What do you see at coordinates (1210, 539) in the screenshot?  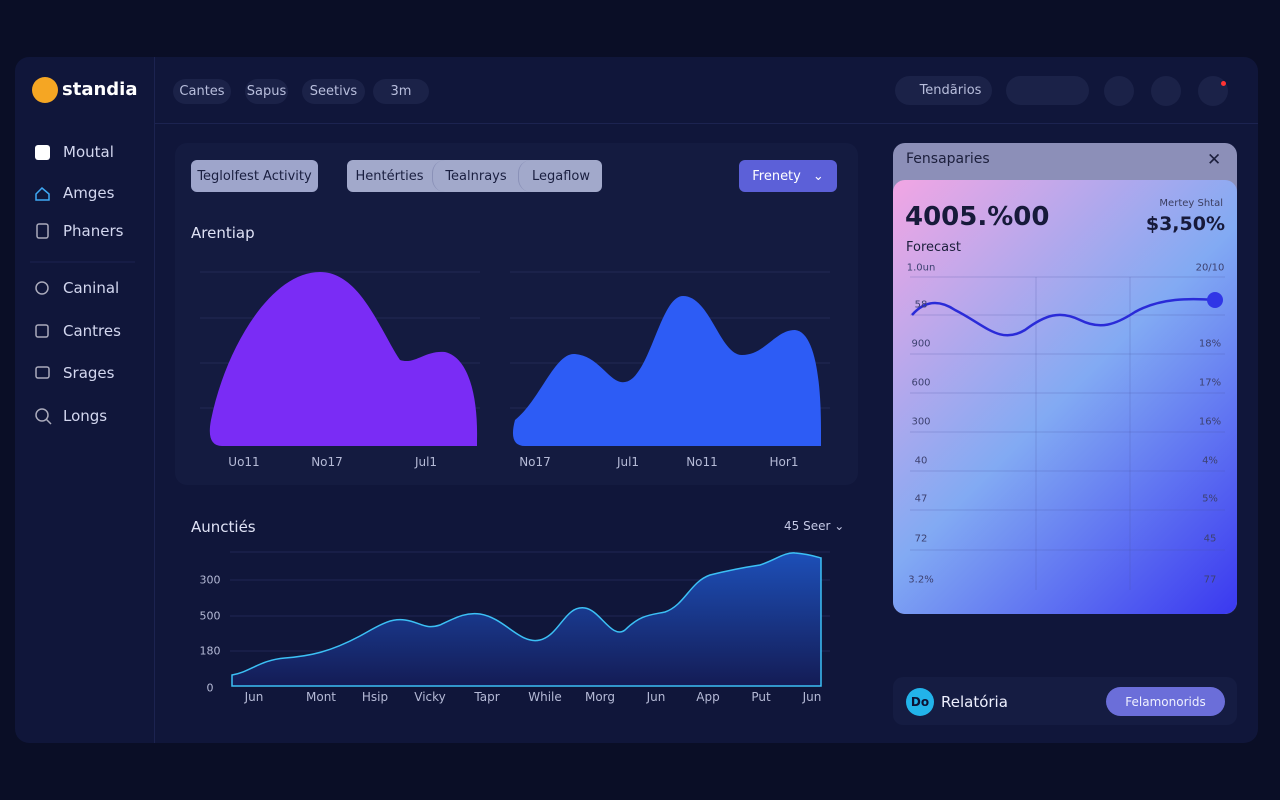 I see `axis-label: 45` at bounding box center [1210, 539].